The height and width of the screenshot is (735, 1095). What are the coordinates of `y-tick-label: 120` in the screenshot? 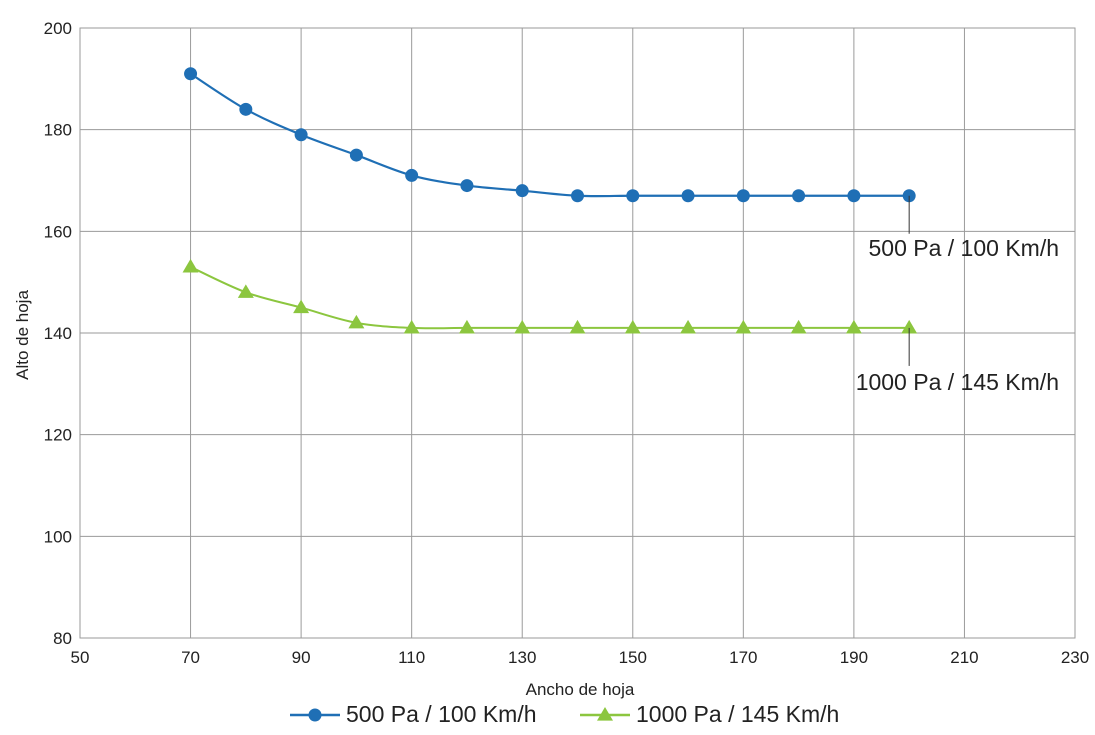 It's located at (58, 435).